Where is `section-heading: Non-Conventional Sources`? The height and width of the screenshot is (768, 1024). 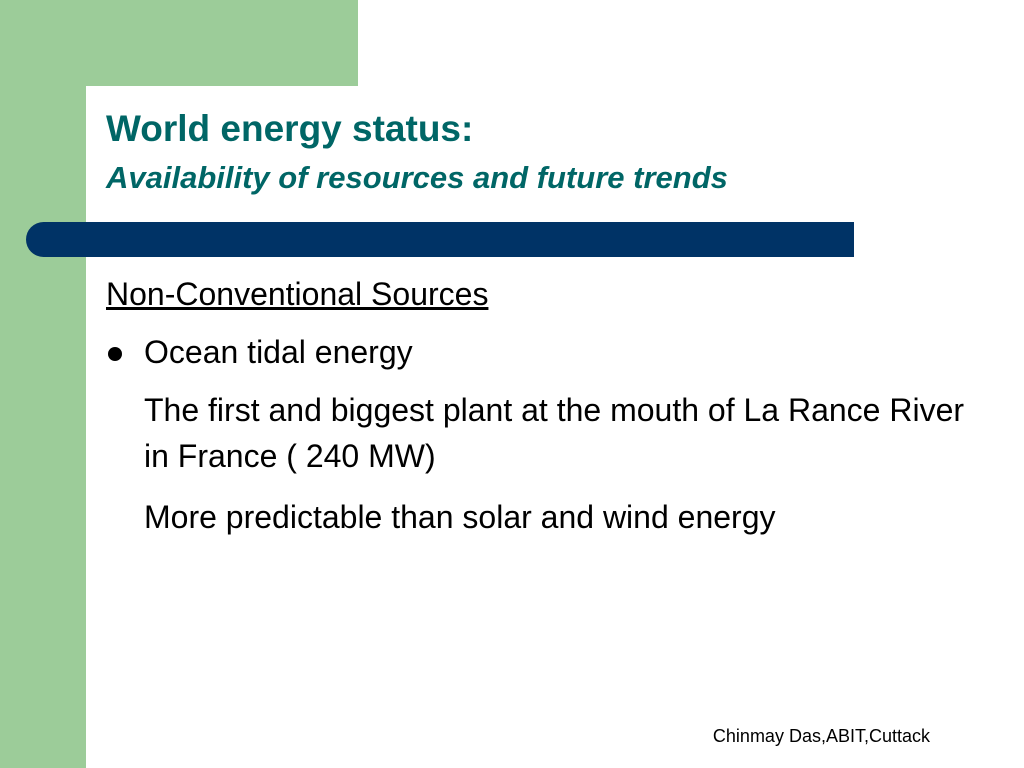
section-heading: Non-Conventional Sources is located at coordinates (297, 294).